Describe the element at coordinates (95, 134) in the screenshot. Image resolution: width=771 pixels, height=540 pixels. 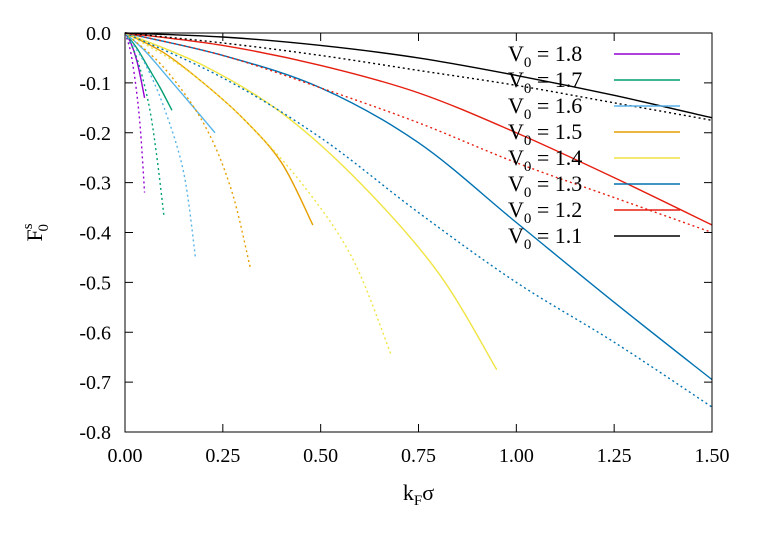
I see `y-tick-label: -0.2` at that location.